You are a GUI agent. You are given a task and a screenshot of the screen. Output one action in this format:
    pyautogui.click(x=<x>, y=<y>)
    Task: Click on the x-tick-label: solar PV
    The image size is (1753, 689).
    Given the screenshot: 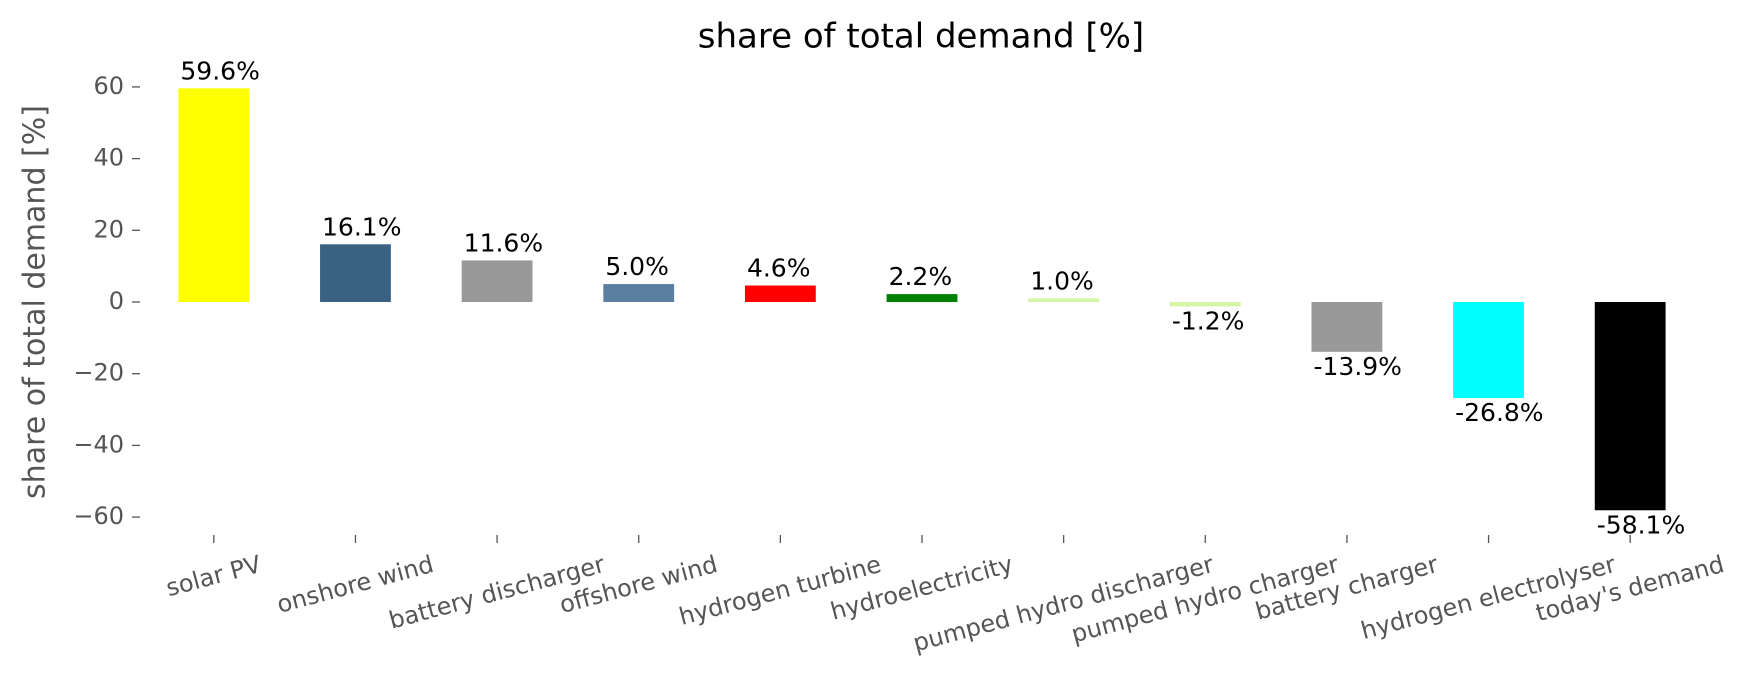 What is the action you would take?
    pyautogui.click(x=213, y=576)
    